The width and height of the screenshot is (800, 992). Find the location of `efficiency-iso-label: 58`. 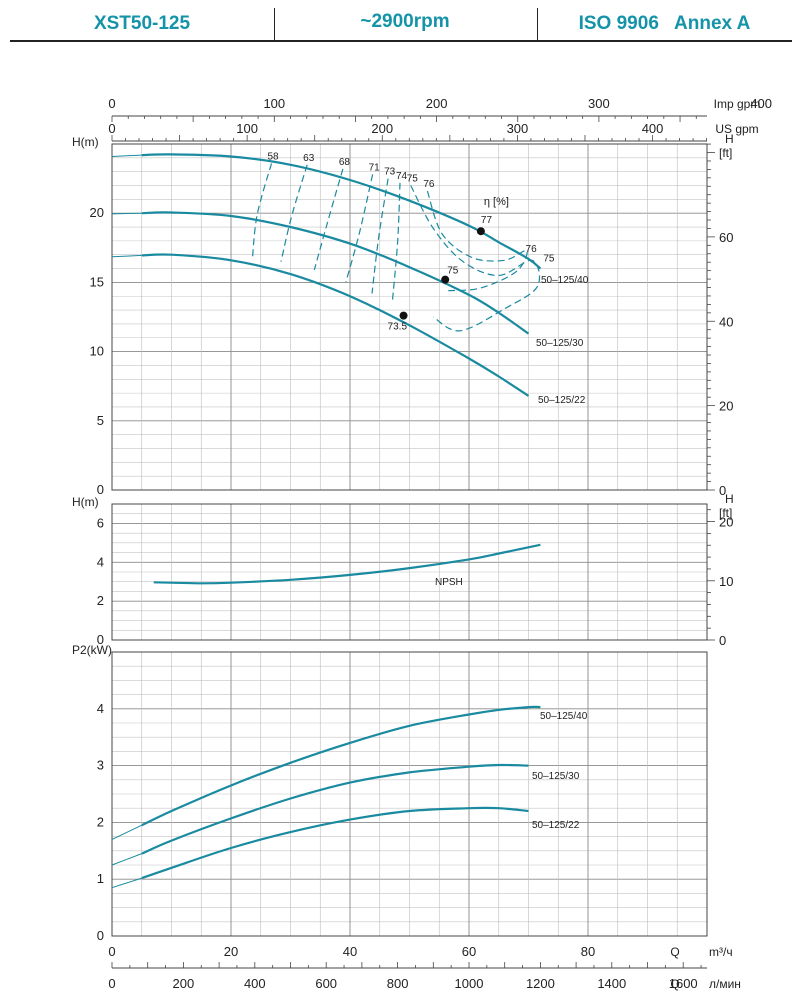

efficiency-iso-label: 58 is located at coordinates (273, 156).